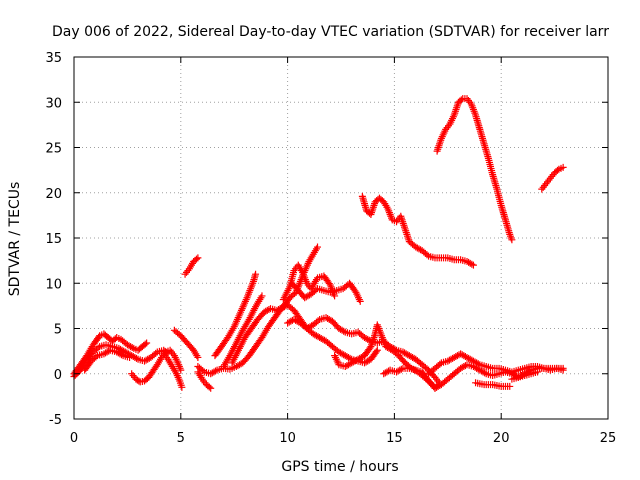 Image resolution: width=640 pixels, height=480 pixels. I want to click on series-arc3, so click(107, 360).